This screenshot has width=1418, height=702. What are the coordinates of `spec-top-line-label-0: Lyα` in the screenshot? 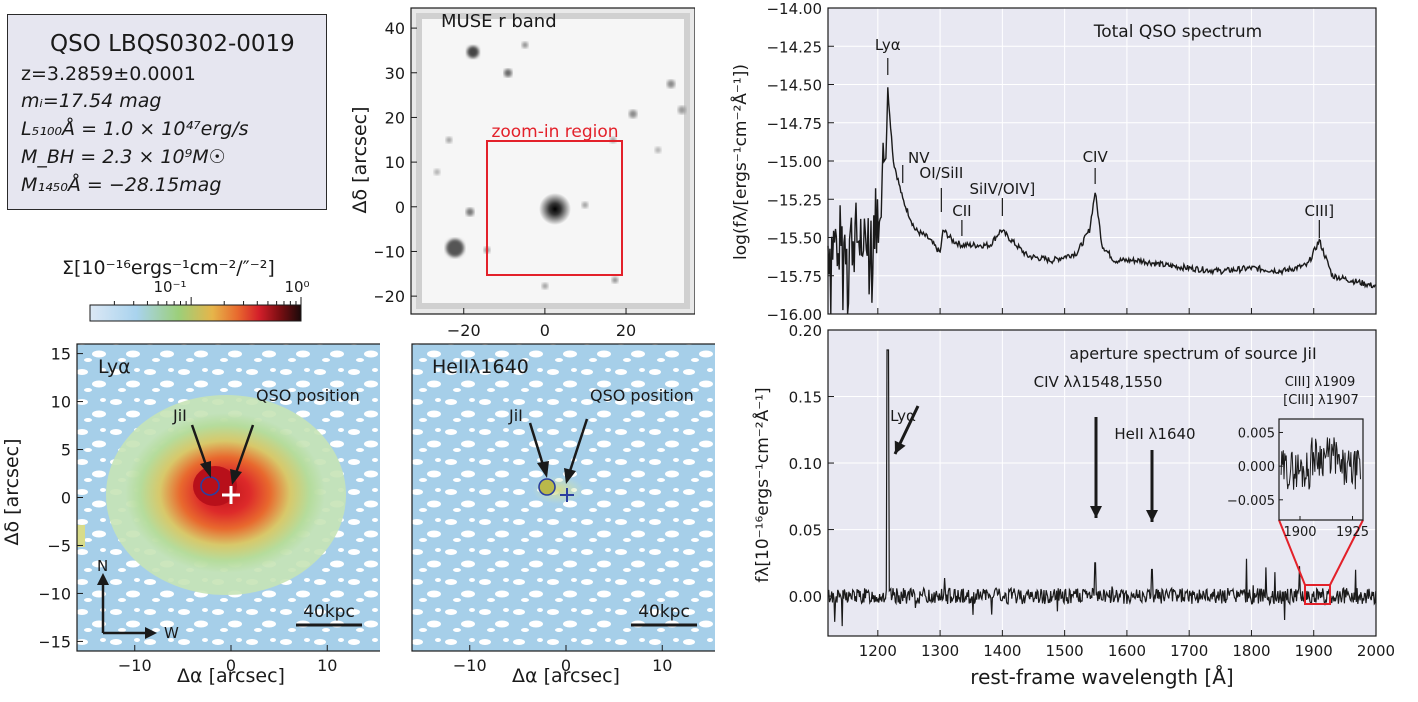 It's located at (888, 45).